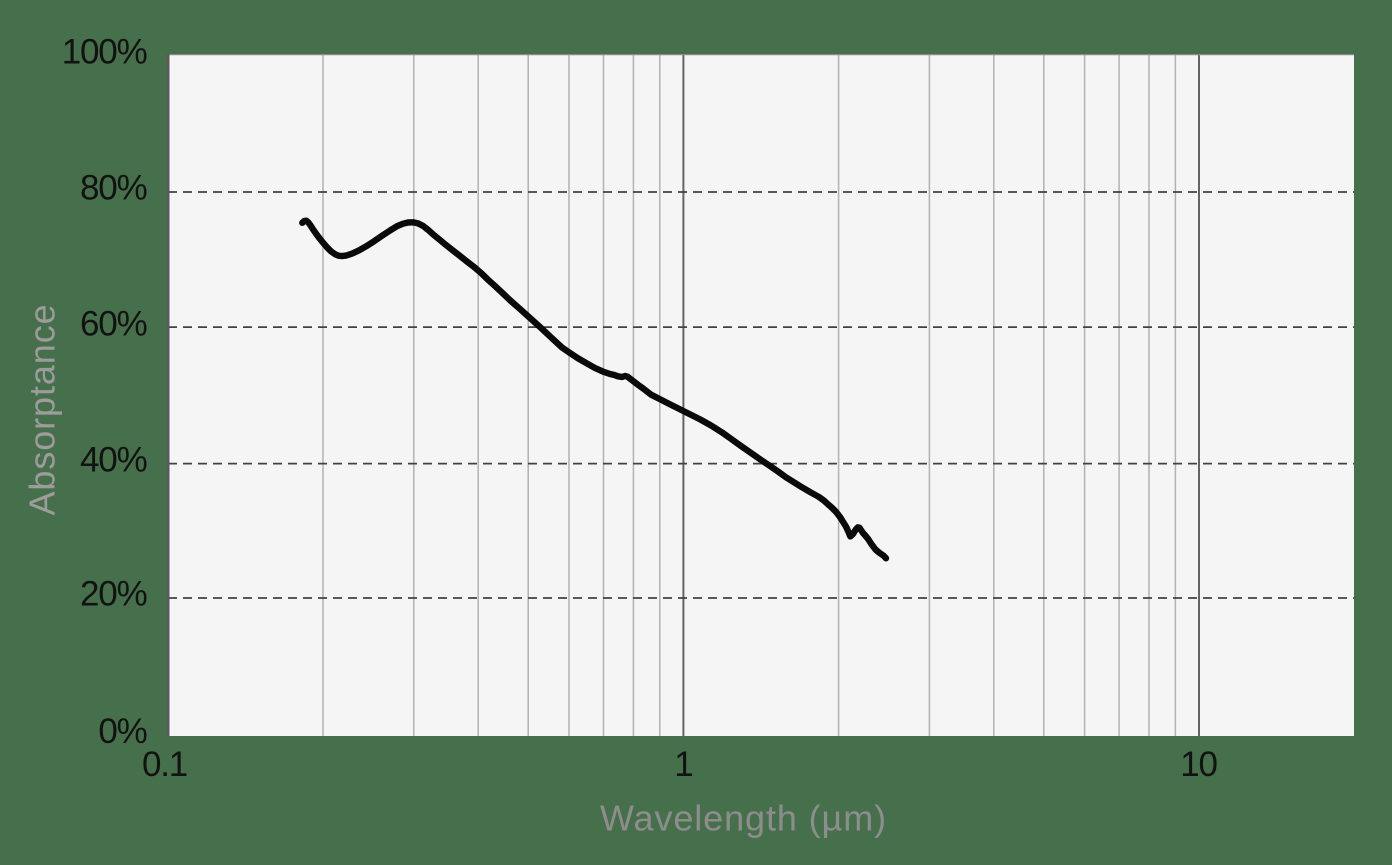 This screenshot has width=1392, height=865. Describe the element at coordinates (113, 460) in the screenshot. I see `svg-text: 40%` at that location.